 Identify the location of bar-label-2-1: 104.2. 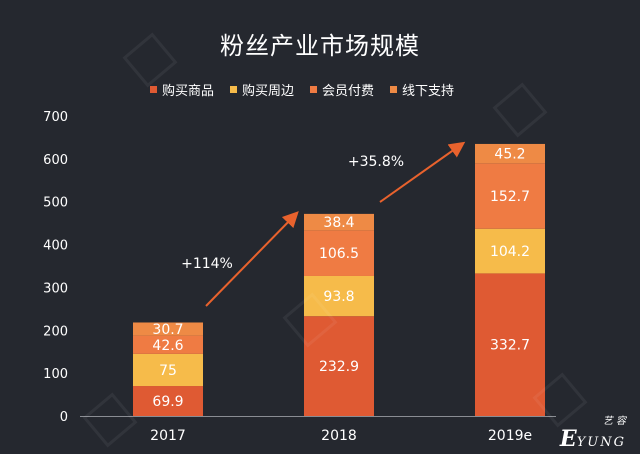
(510, 252).